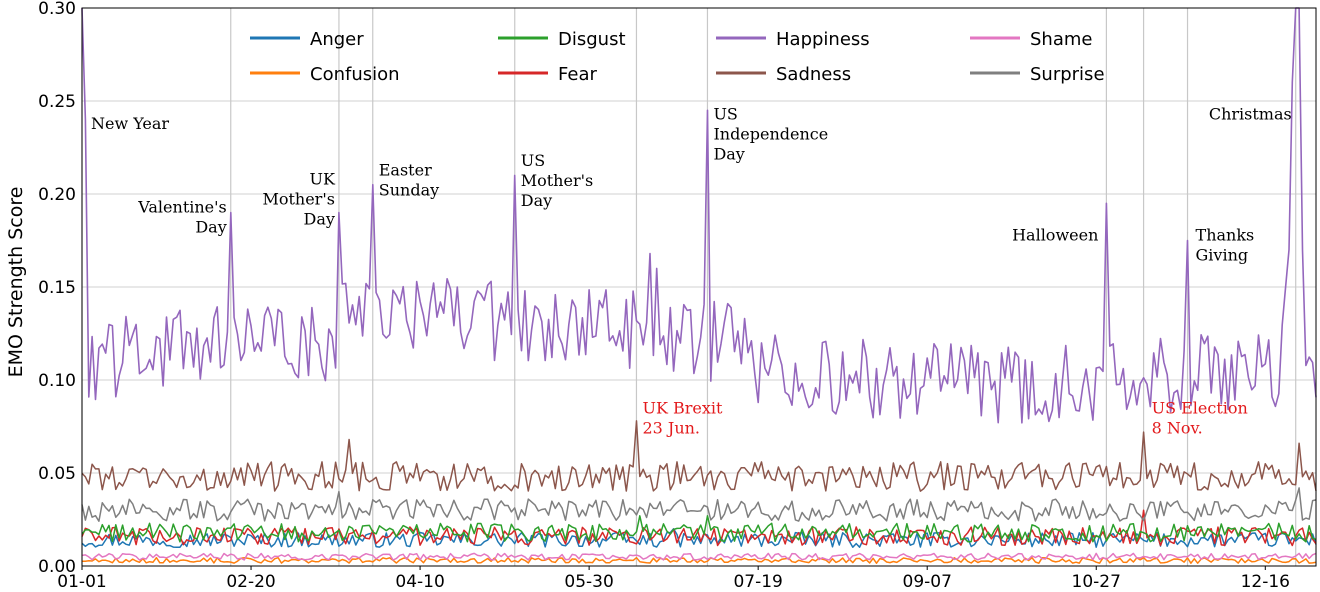  I want to click on event-annotation-text: UK, so click(323, 179).